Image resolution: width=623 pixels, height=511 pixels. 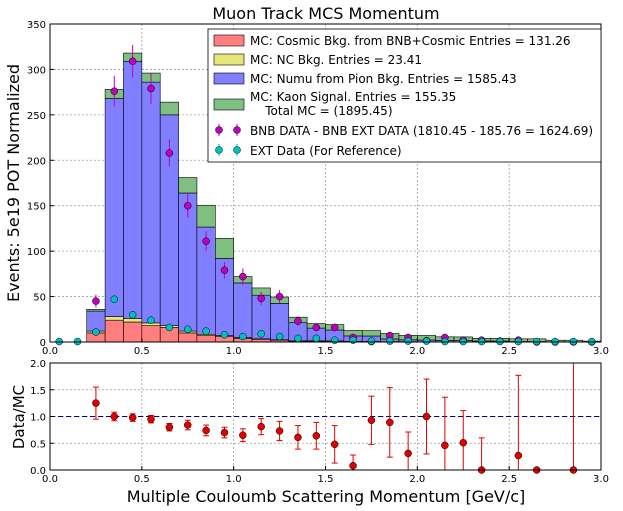 What do you see at coordinates (36, 70) in the screenshot?
I see `main-y-tick-label: 300` at bounding box center [36, 70].